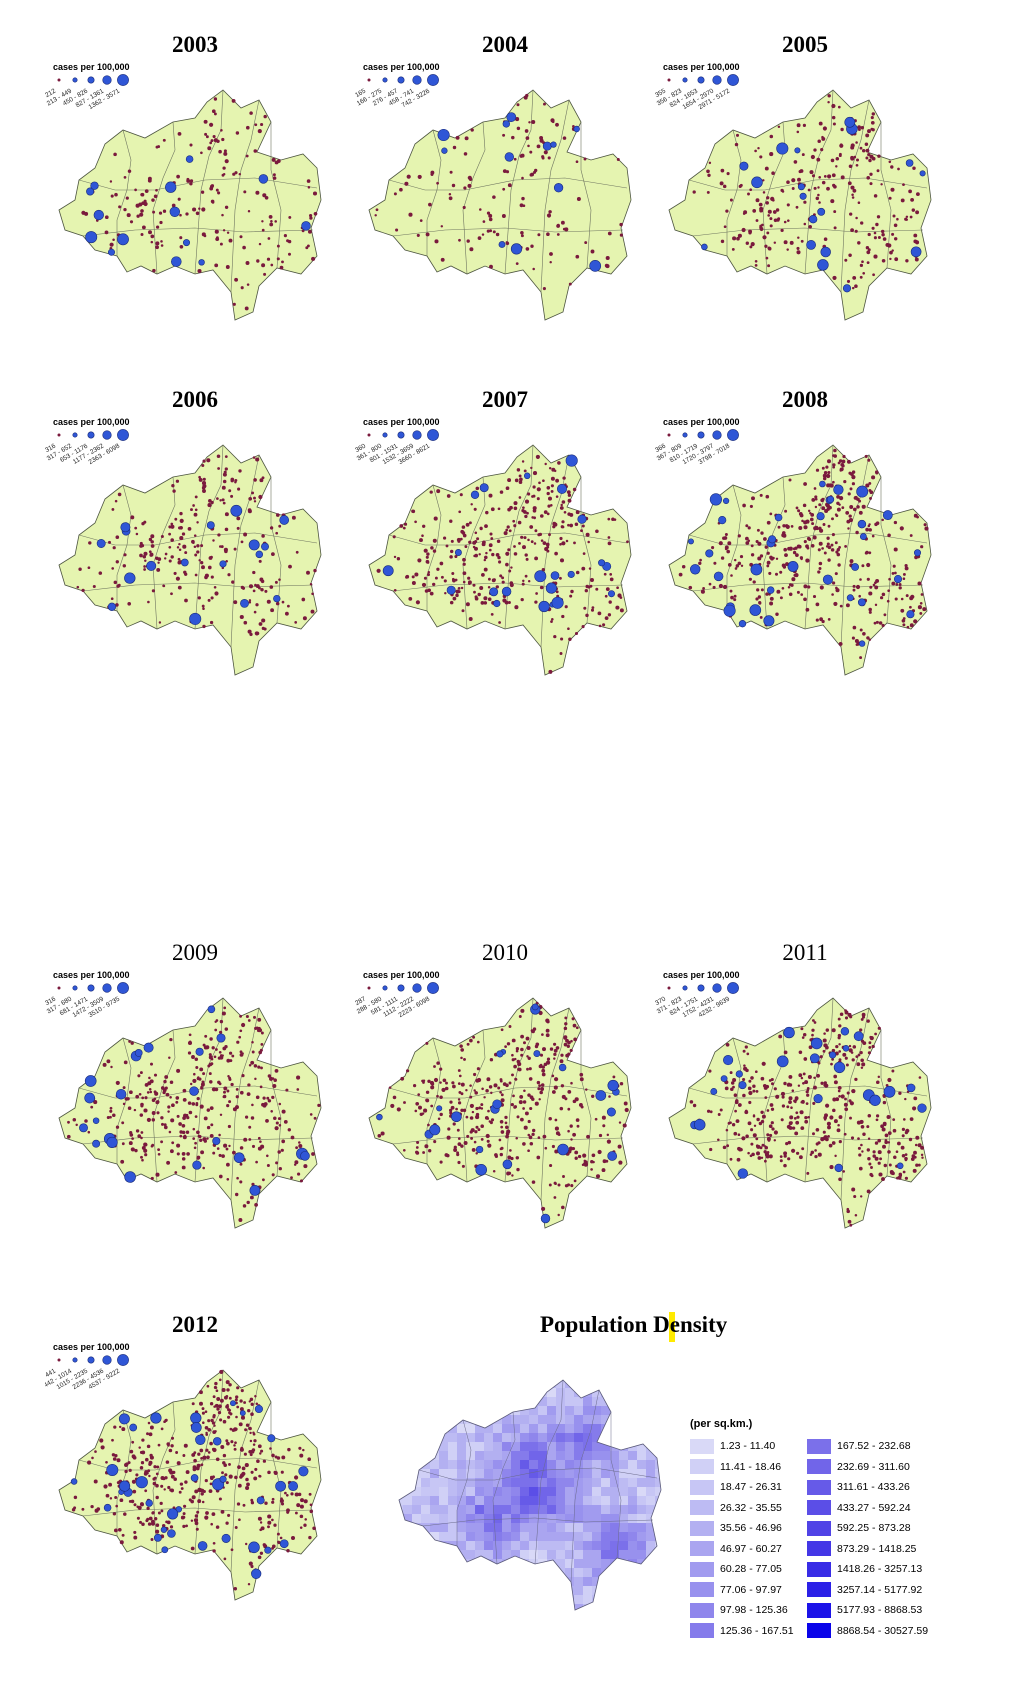 The width and height of the screenshot is (1024, 1697). What do you see at coordinates (819, 1528) in the screenshot?
I see `density-swatch` at bounding box center [819, 1528].